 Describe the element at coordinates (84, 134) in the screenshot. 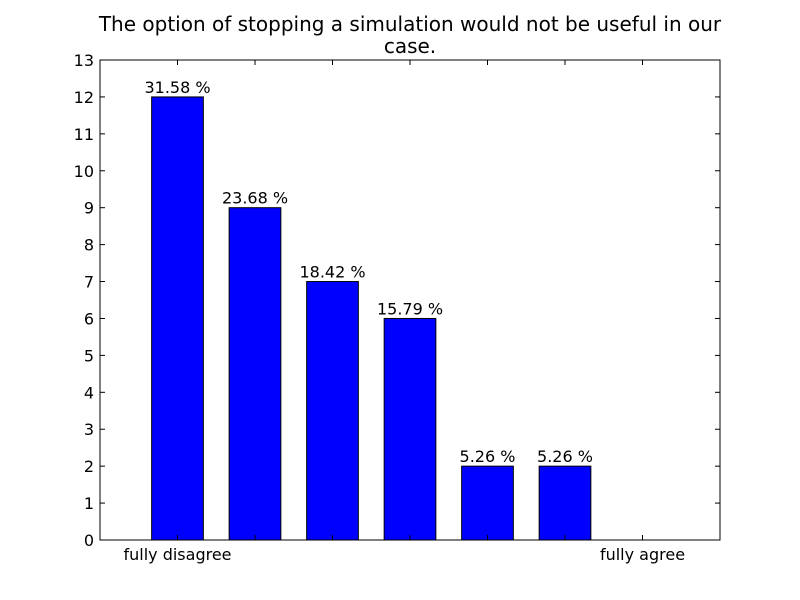

I see `y-tick-label: 11` at that location.